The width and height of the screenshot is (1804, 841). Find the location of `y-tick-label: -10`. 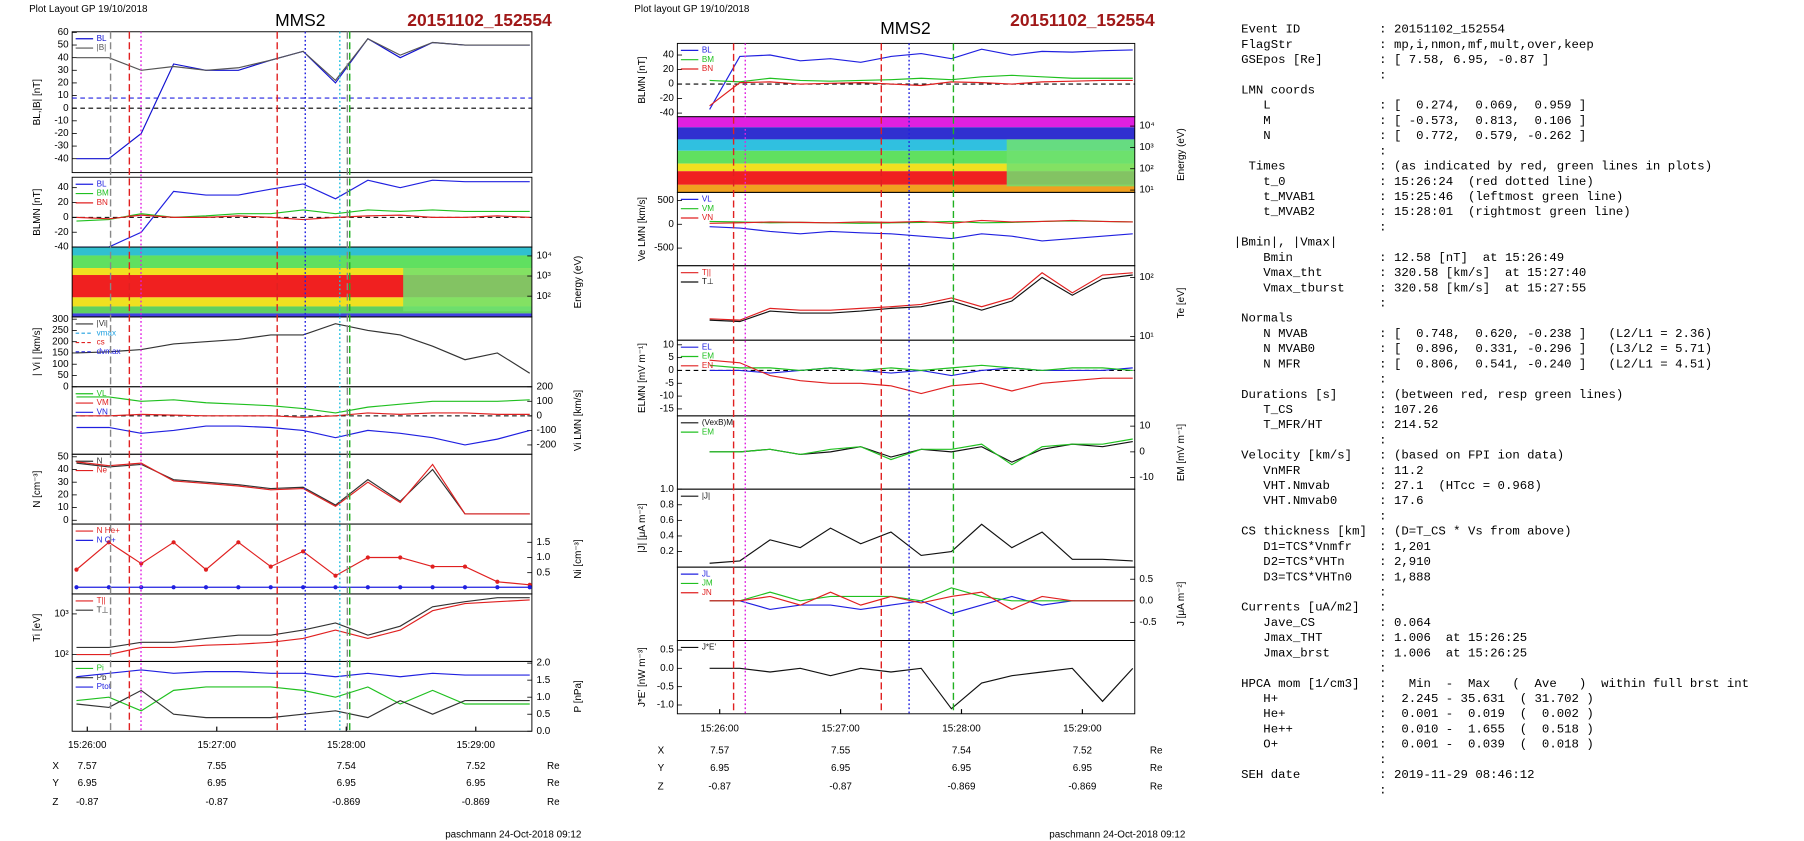

y-tick-label: -10 is located at coordinates (61, 120).